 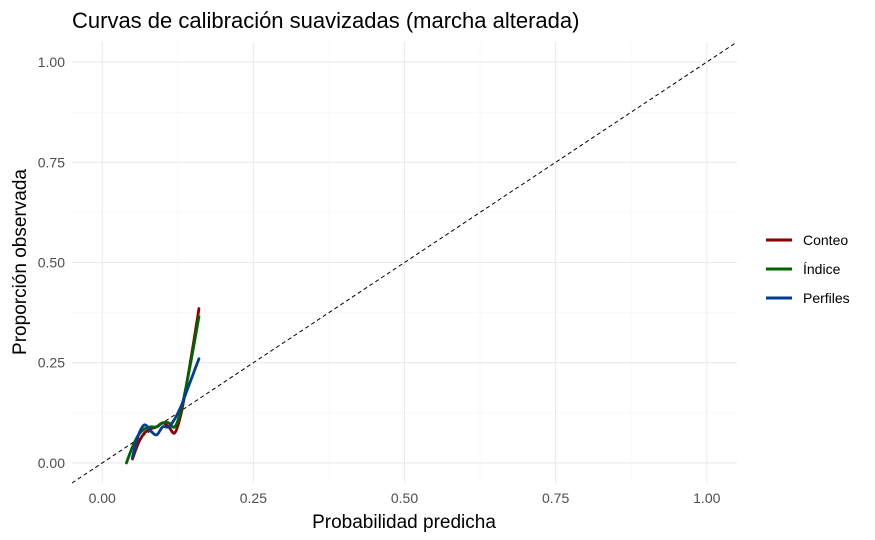 I want to click on legend: Conteo Índice Perfiles, so click(x=808, y=269).